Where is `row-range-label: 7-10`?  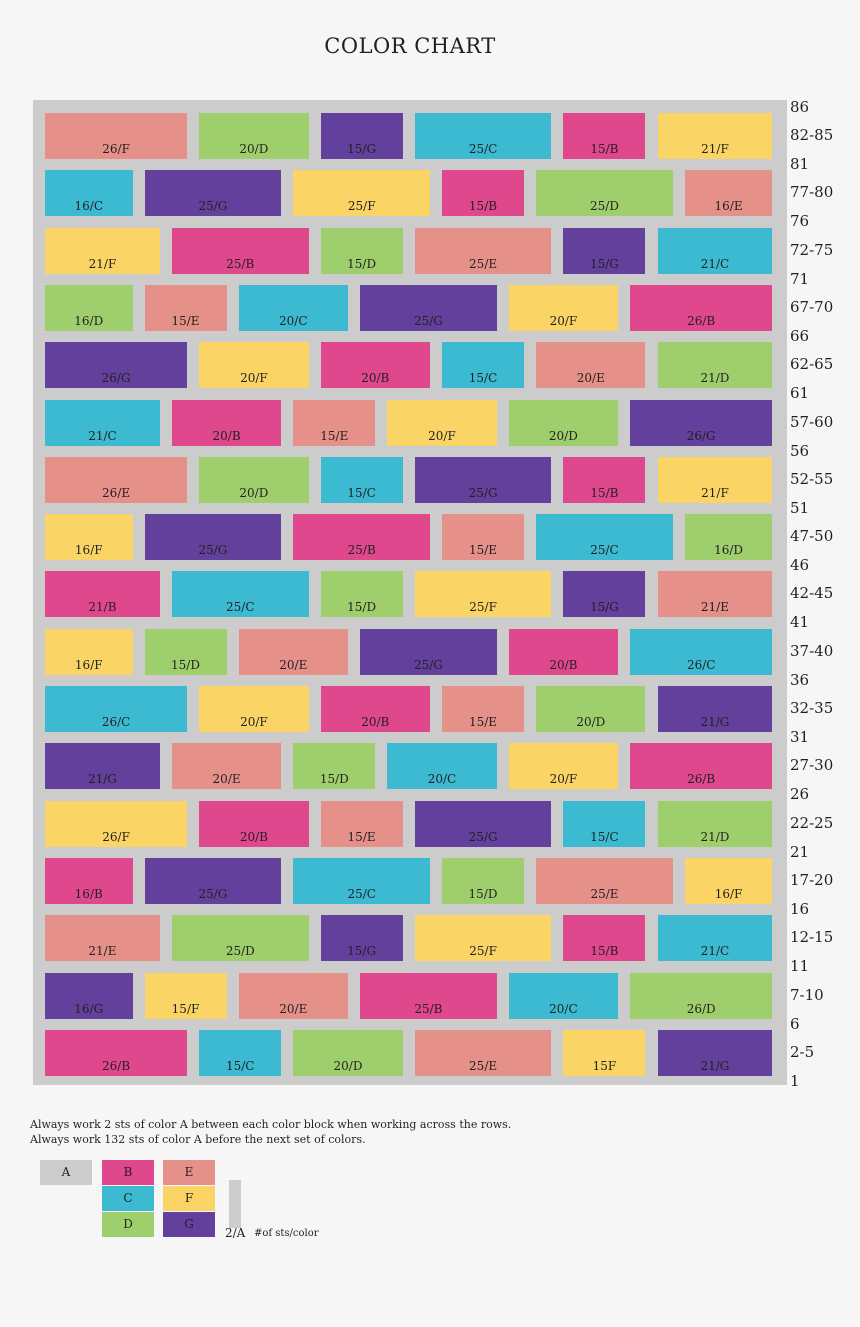
row-range-label: 7-10 is located at coordinates (807, 994).